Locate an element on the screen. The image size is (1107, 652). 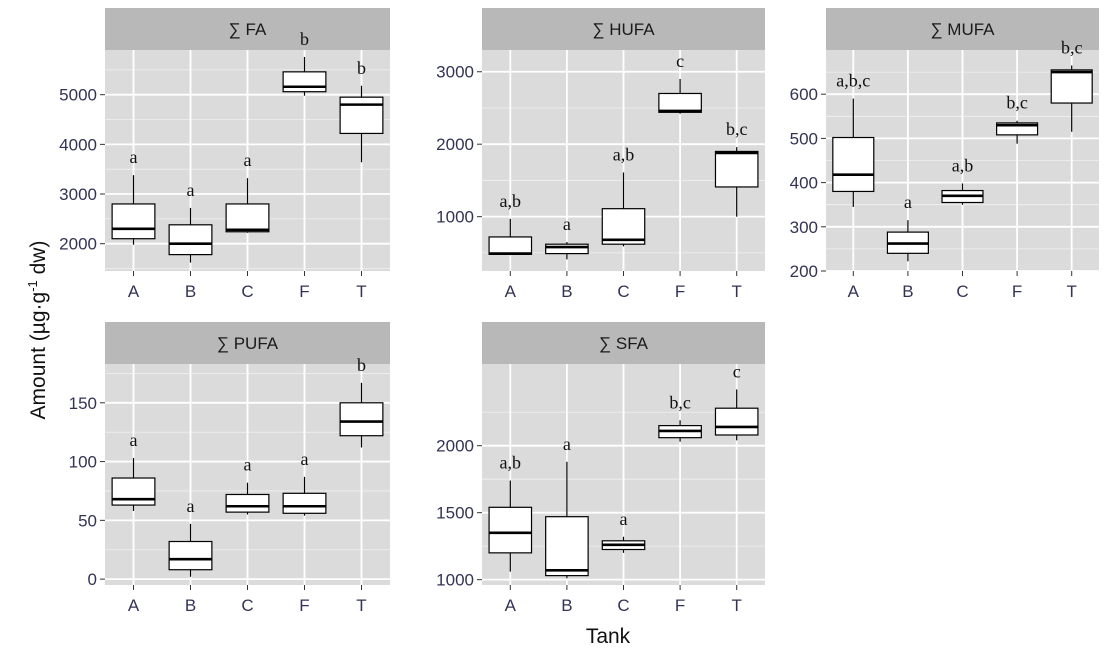
panel-title: ∑ HUFA is located at coordinates (623, 29).